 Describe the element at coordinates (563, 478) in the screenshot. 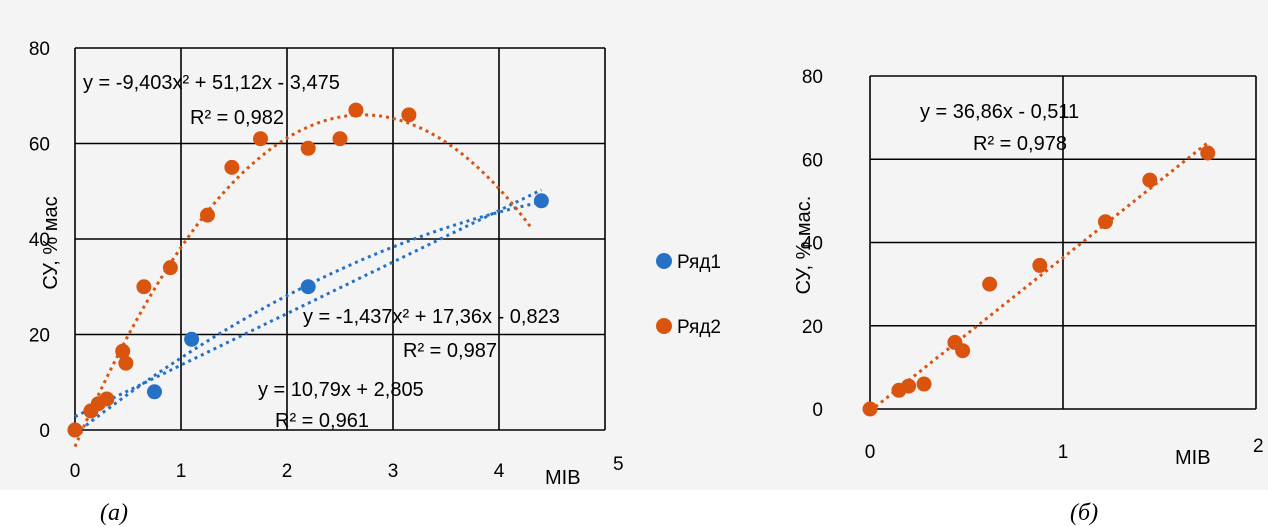

I see `panel-a-x-axis-label: MIB` at that location.